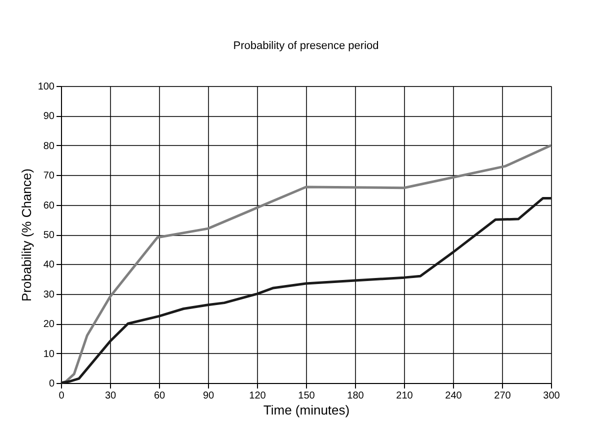 This screenshot has height=441, width=594. I want to click on x-tick-label: 90, so click(208, 396).